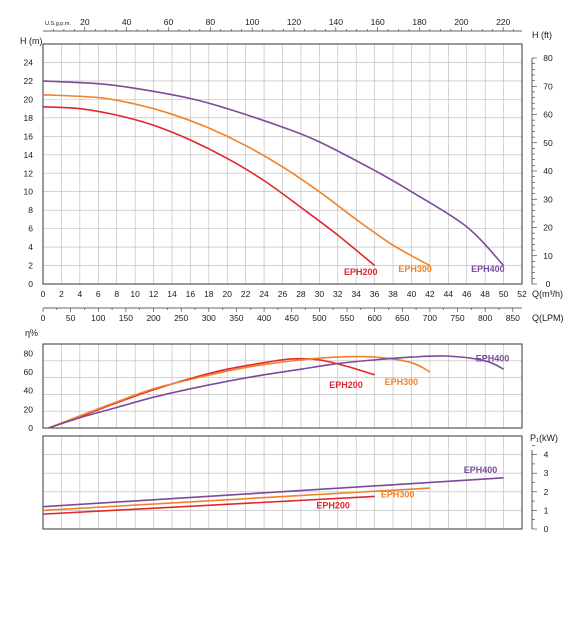 The width and height of the screenshot is (580, 632). I want to click on kw-tick-label: 4, so click(546, 455).